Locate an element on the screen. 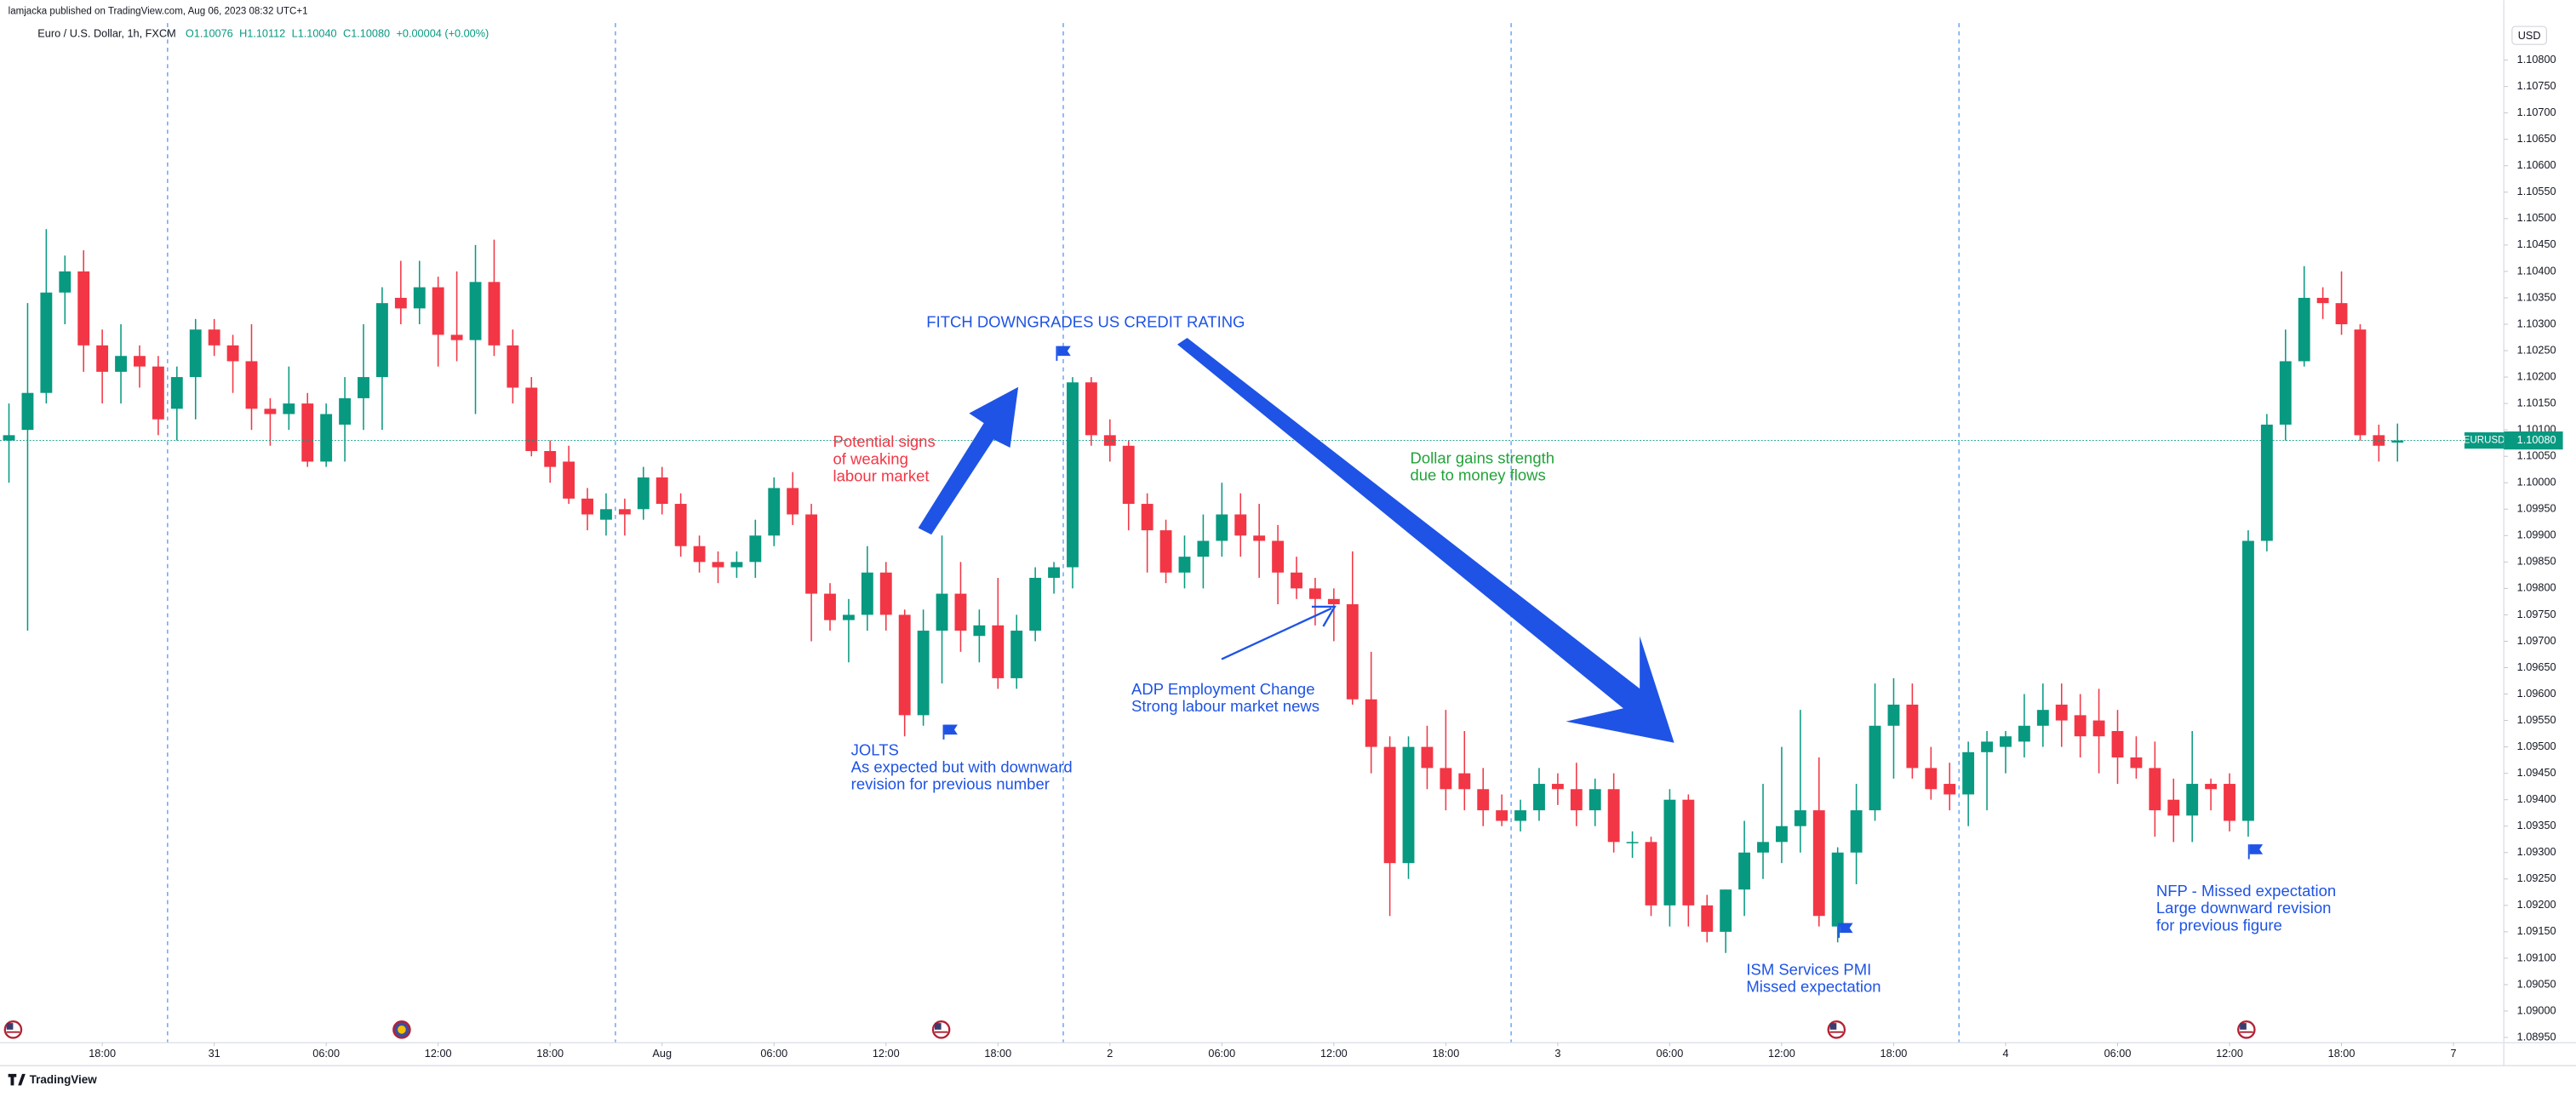  ticker: EURUSD is located at coordinates (2485, 441).